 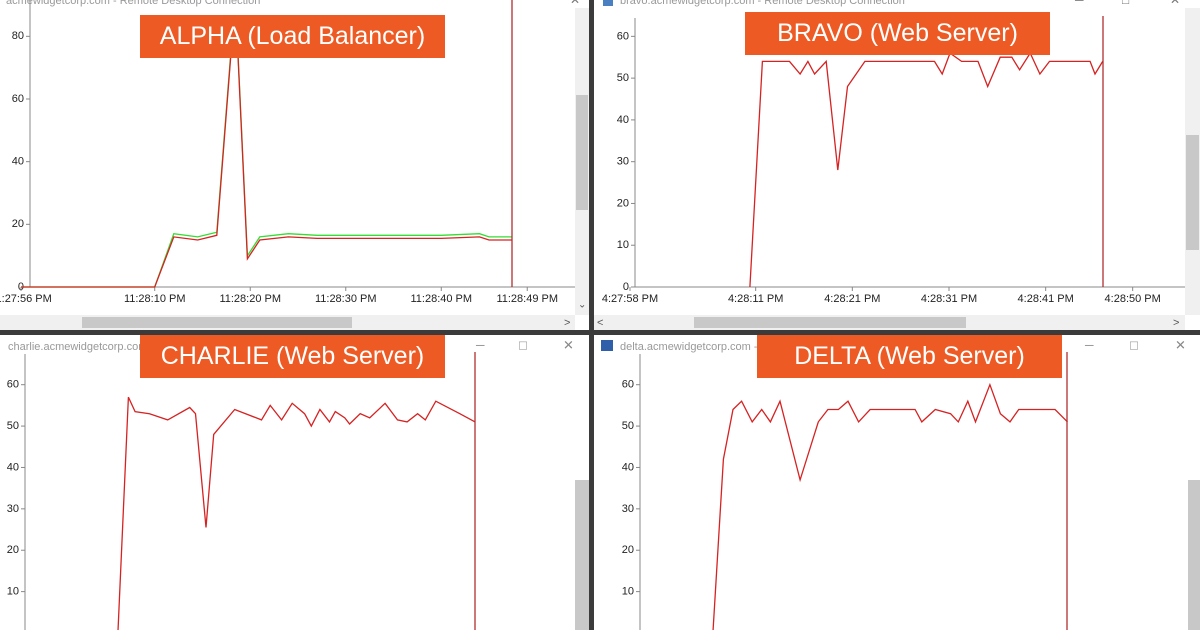 What do you see at coordinates (81, 347) in the screenshot?
I see `window-title: charlie.acmewidgetcorp.com -` at bounding box center [81, 347].